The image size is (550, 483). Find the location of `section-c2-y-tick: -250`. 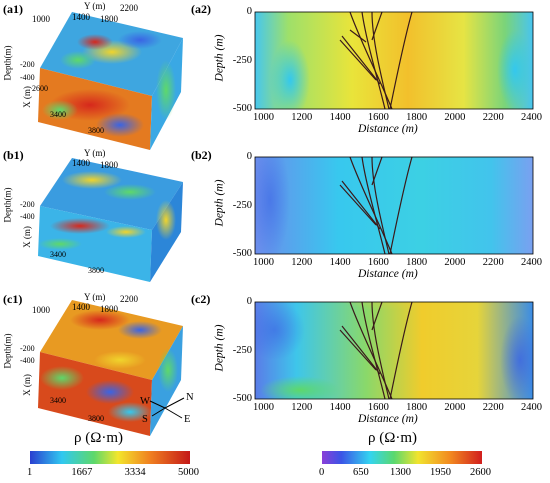

section-c2-y-tick: -250 is located at coordinates (242, 350).